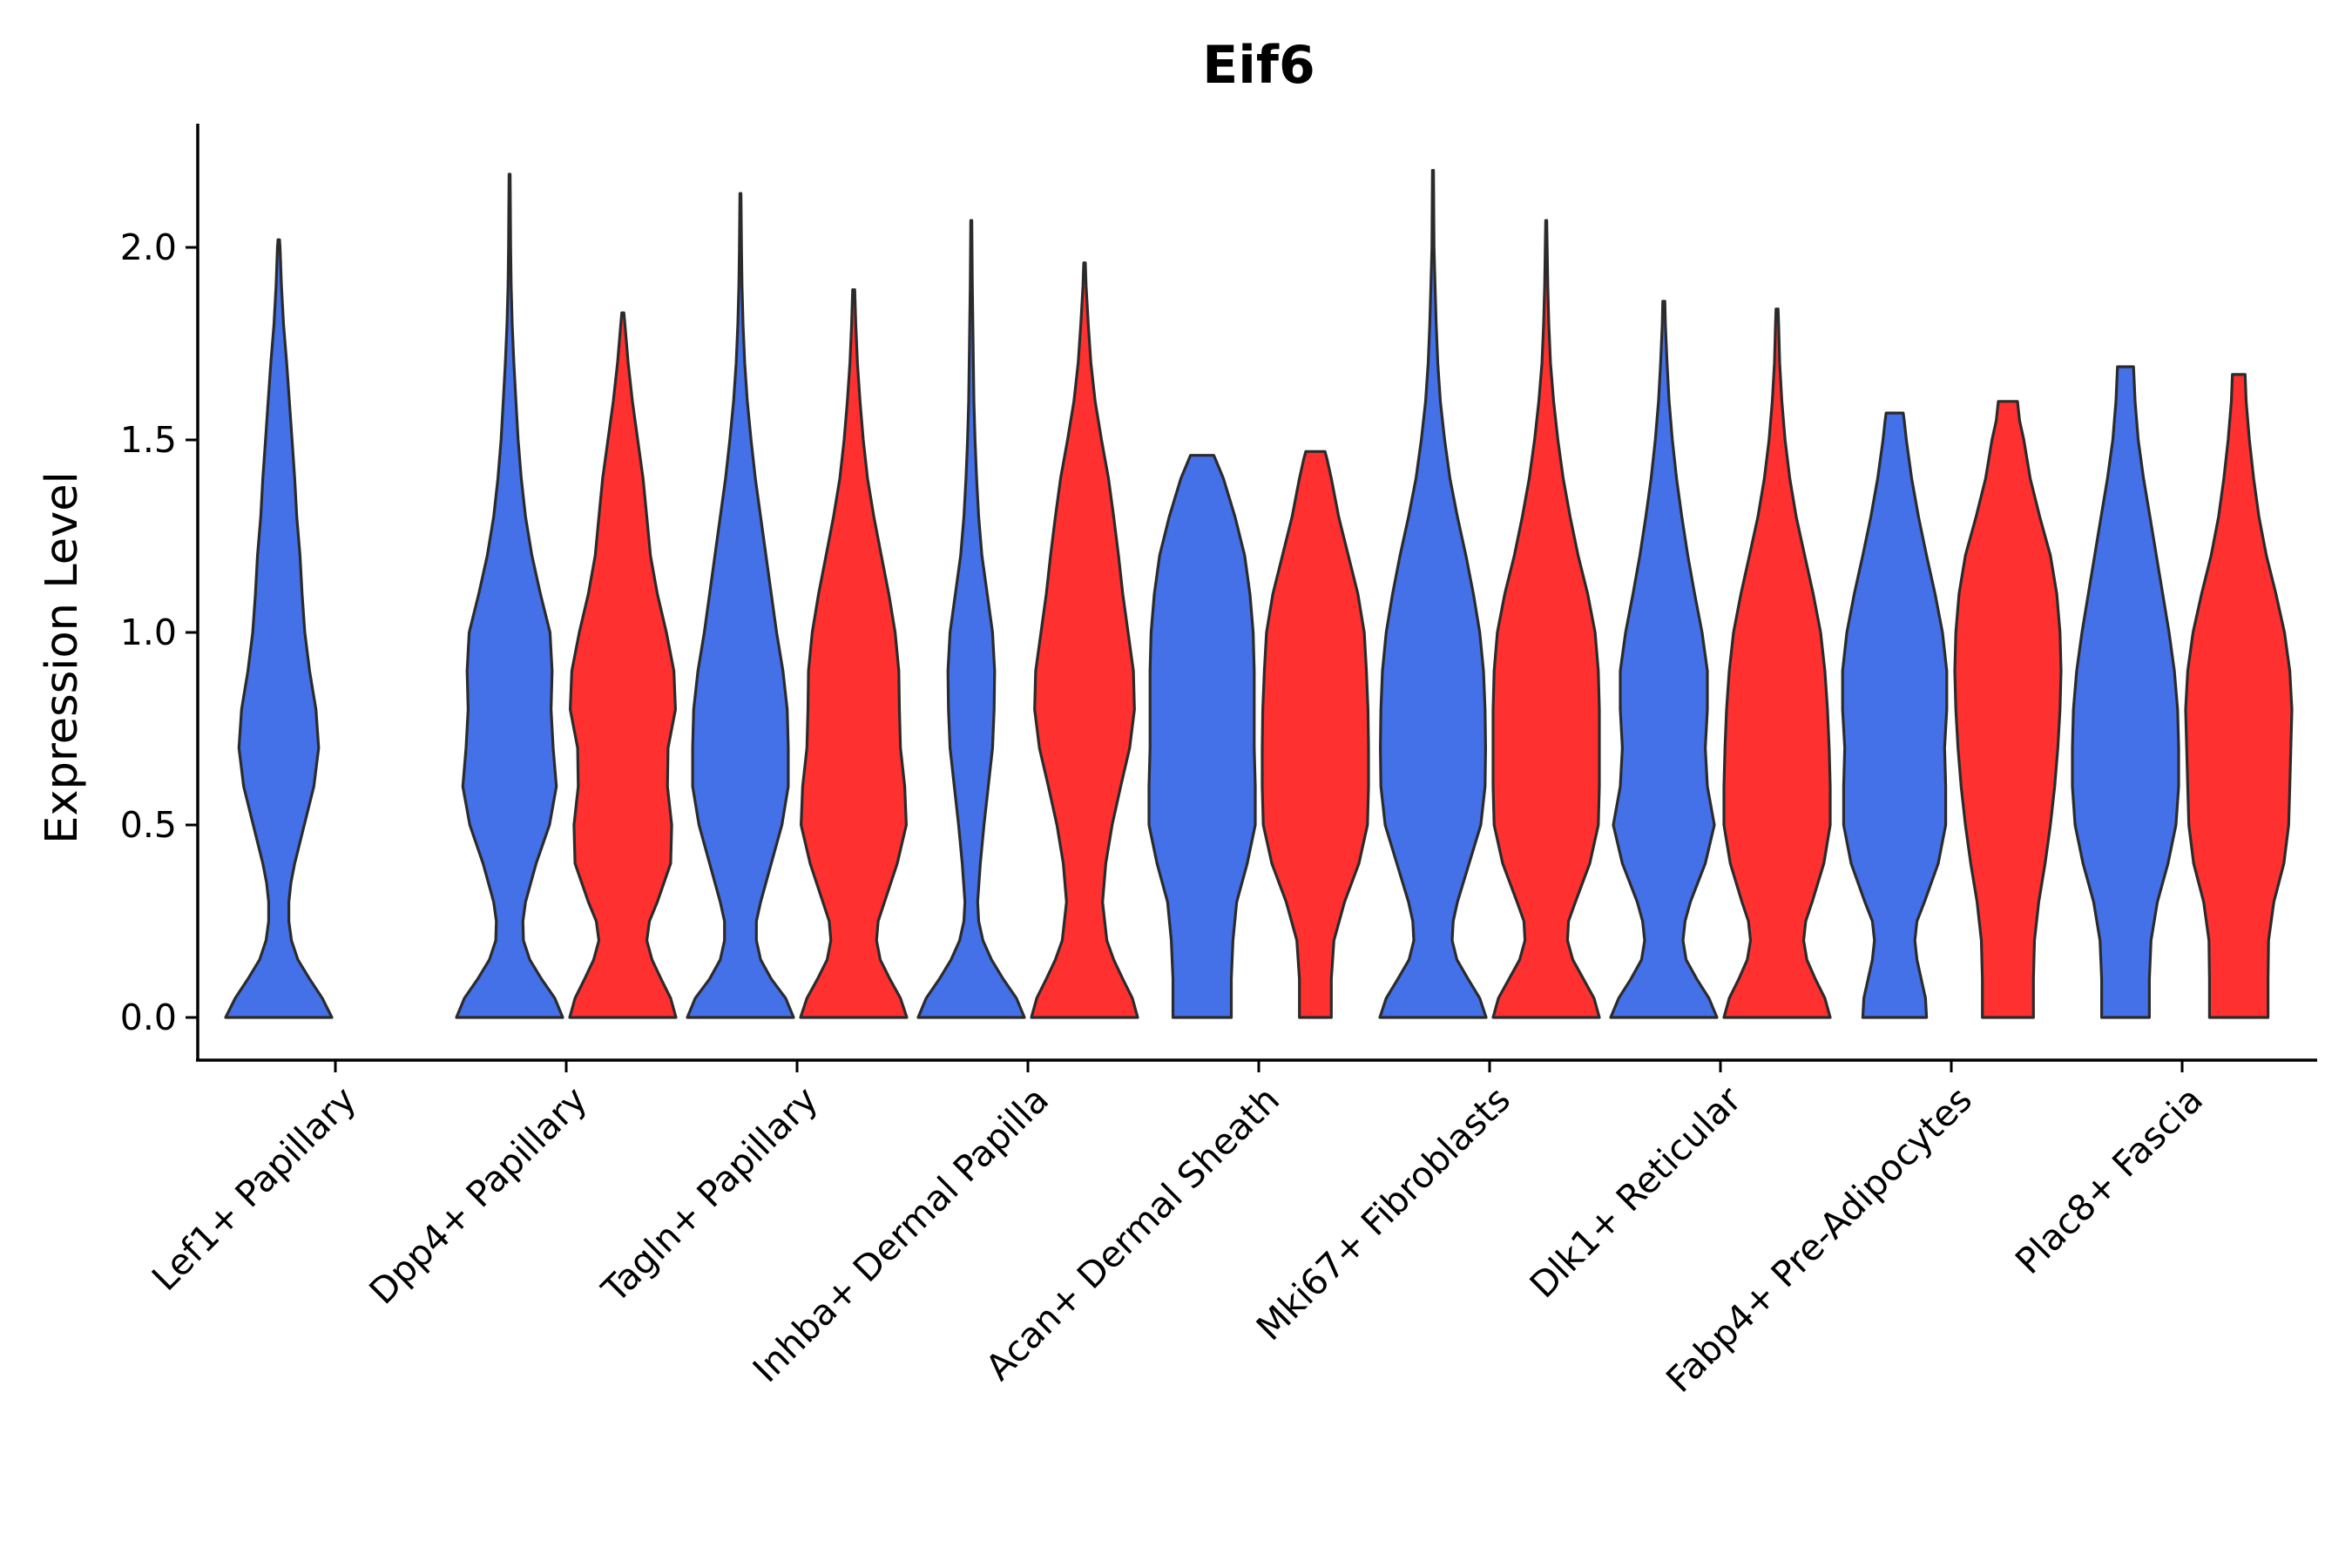  I want to click on chart-title: Eif6, so click(1258, 66).